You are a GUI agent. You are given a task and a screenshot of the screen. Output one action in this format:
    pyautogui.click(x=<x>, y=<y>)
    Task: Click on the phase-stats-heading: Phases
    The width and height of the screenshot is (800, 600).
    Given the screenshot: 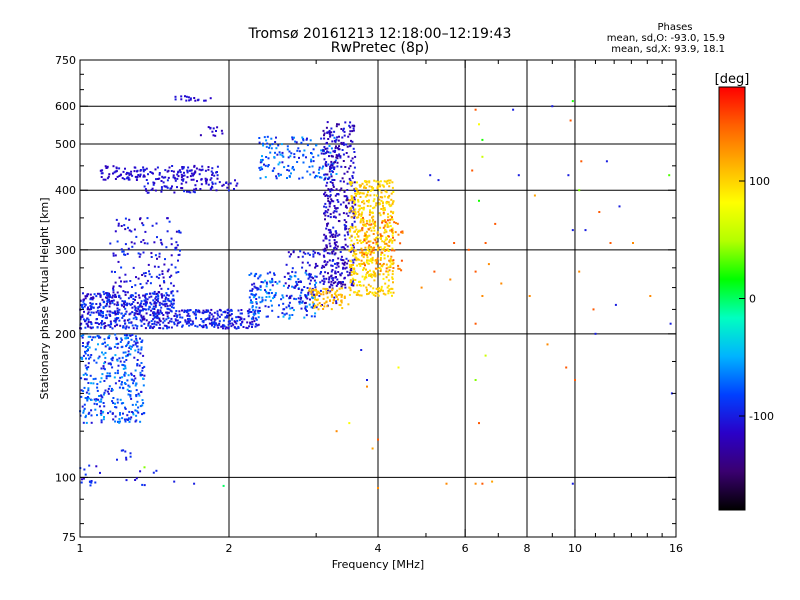 What is the action you would take?
    pyautogui.click(x=675, y=27)
    